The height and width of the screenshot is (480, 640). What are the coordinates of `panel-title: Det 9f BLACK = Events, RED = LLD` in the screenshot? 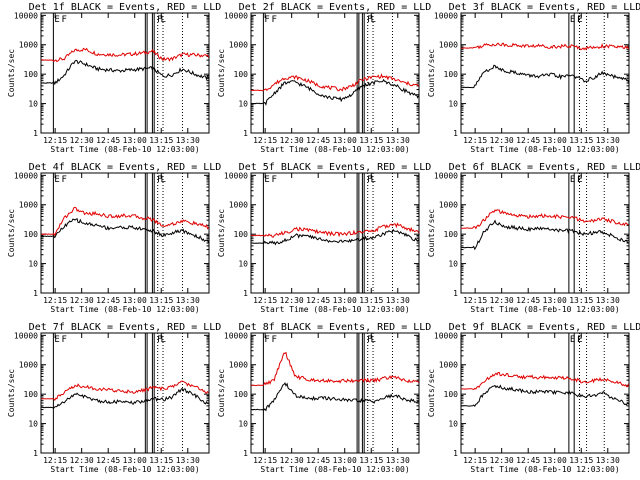 It's located at (544, 327).